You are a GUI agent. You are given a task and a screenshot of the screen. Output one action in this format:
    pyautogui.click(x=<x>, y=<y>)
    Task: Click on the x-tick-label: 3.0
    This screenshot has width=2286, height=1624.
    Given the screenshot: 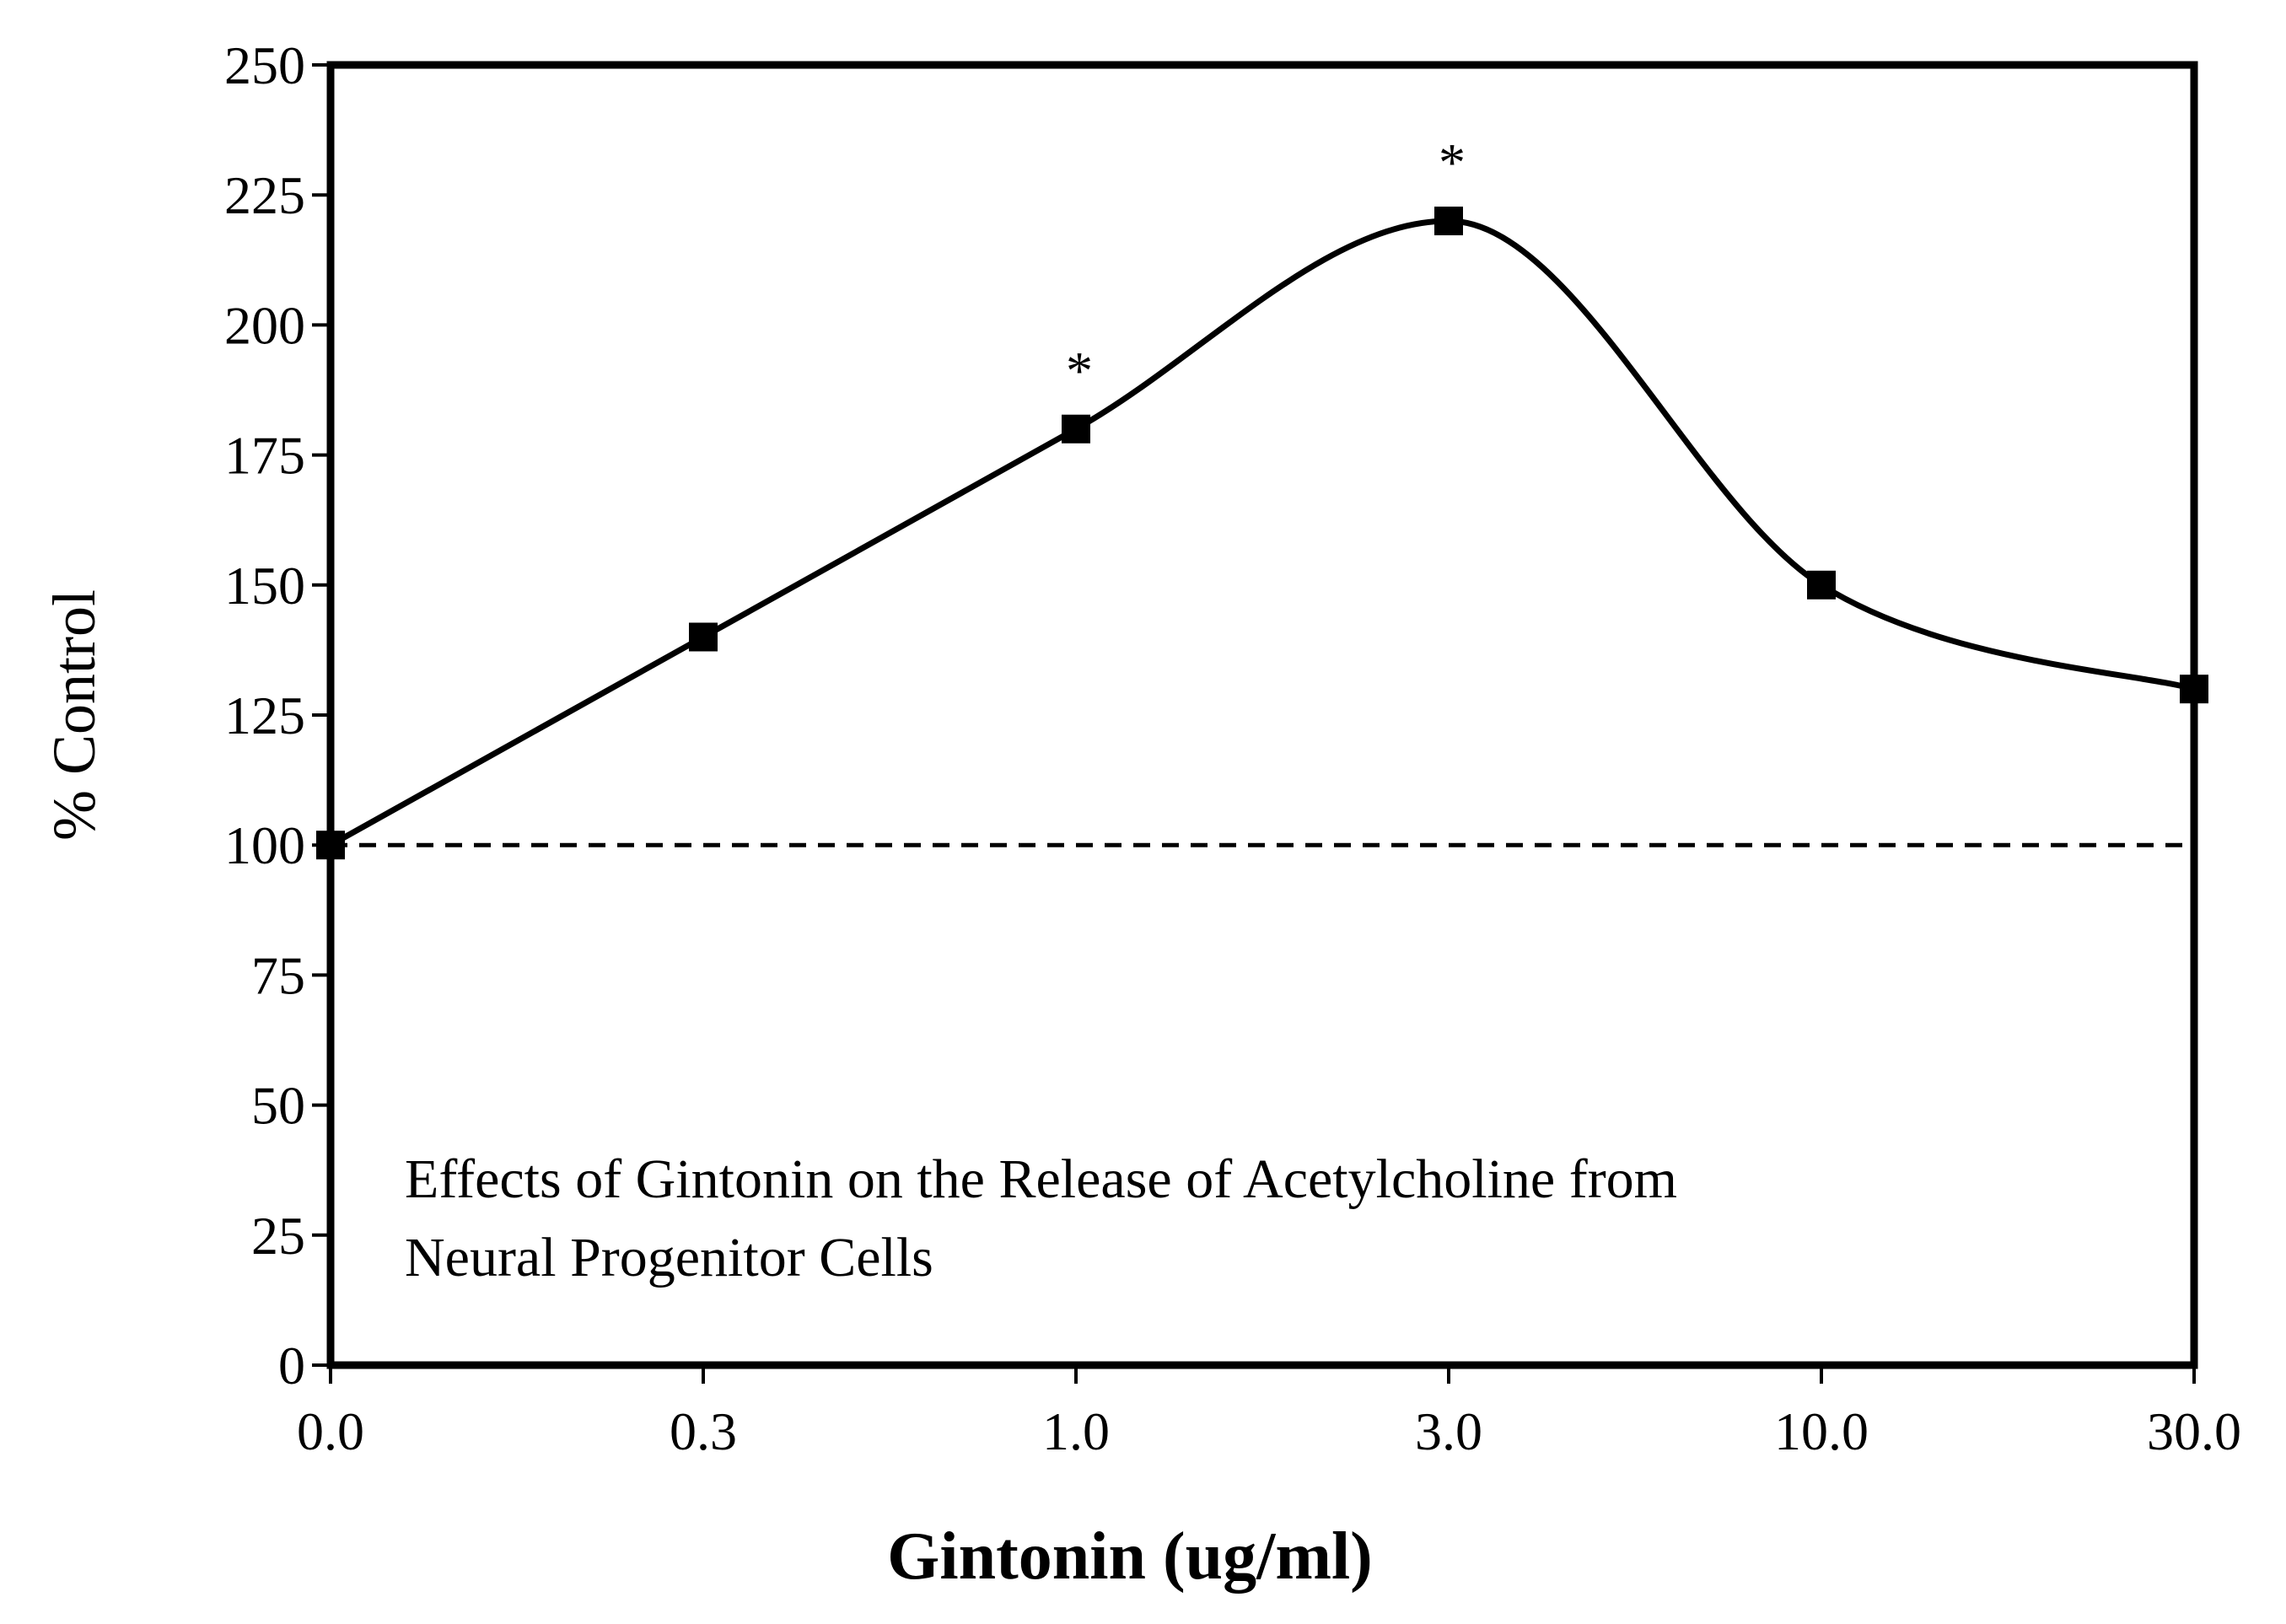 What is the action you would take?
    pyautogui.click(x=1448, y=1431)
    